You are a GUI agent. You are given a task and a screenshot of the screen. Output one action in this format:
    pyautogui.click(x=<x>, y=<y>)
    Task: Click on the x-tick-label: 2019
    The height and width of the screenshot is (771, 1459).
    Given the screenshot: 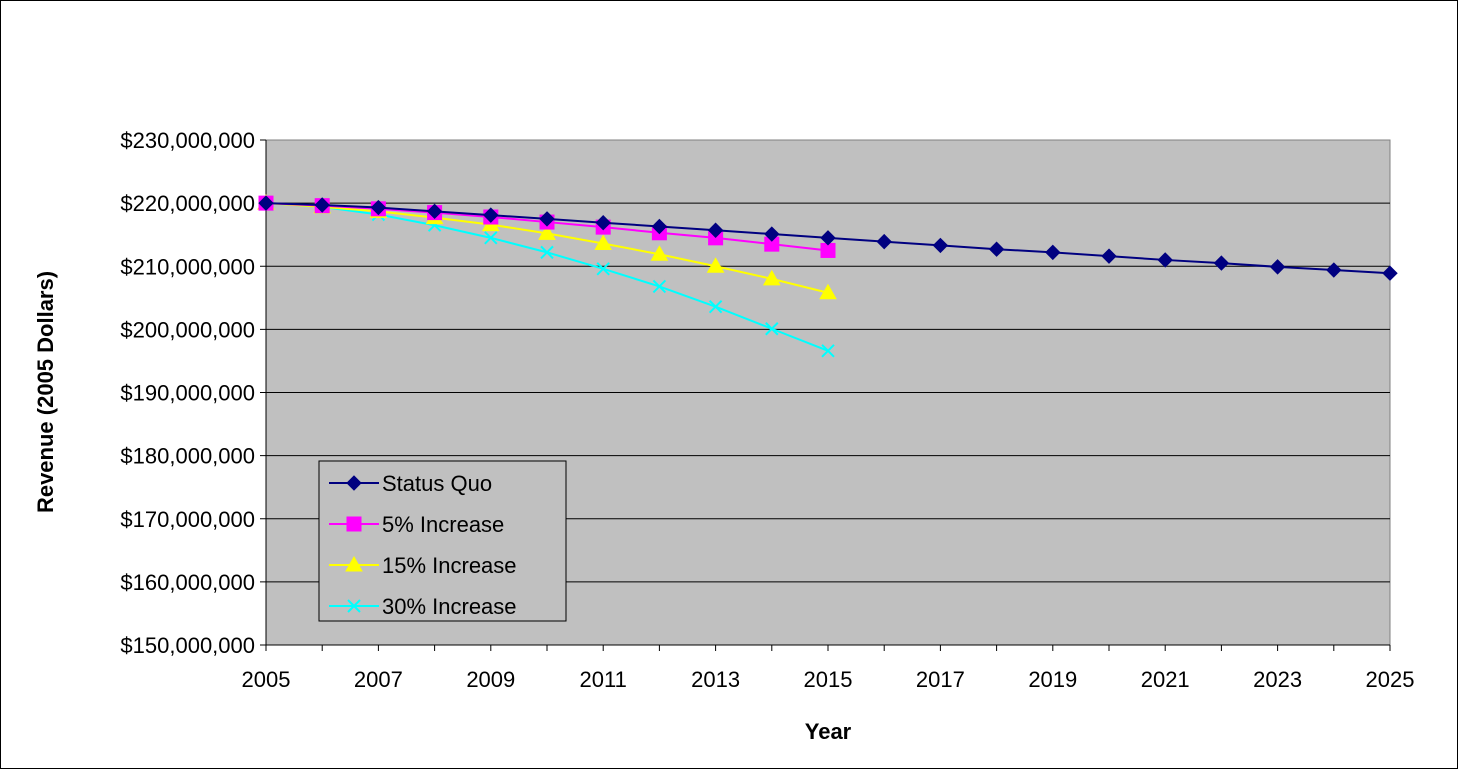 What is the action you would take?
    pyautogui.click(x=1052, y=679)
    